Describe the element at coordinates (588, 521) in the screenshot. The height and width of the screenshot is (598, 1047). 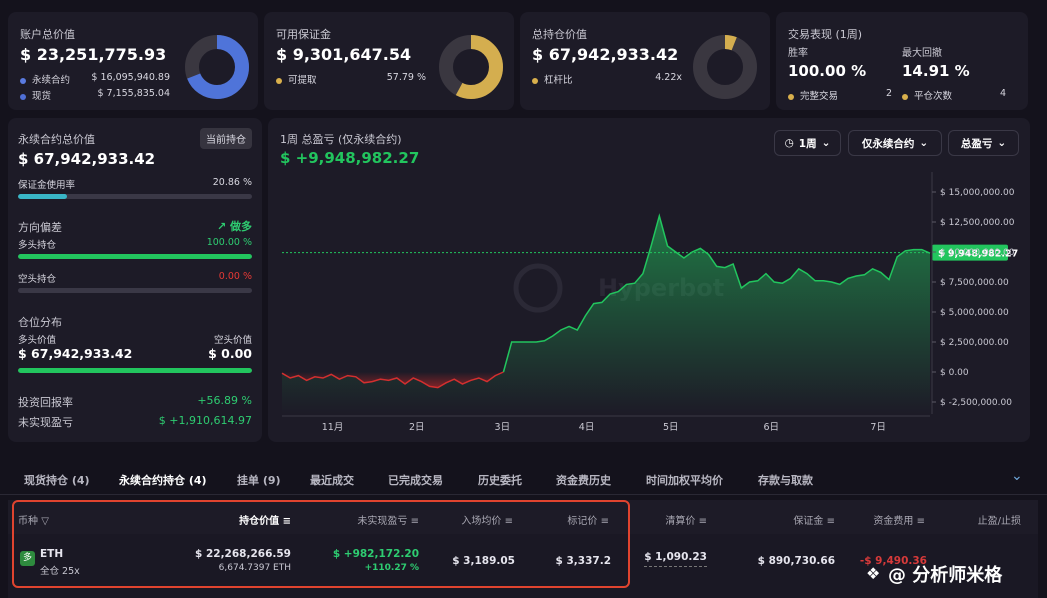
I see `col-mark: 标记价 ≡` at that location.